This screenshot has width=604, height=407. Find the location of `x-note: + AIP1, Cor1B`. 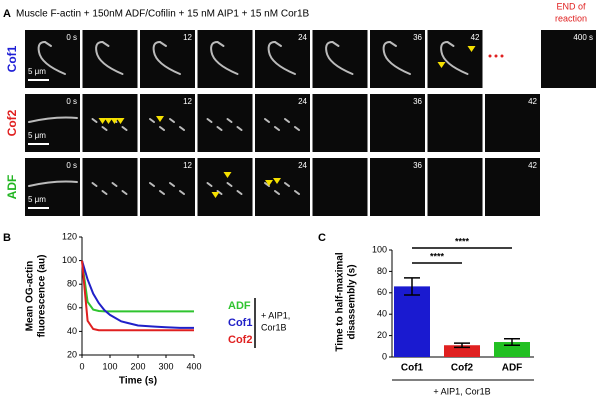

x-note: + AIP1, Cor1B is located at coordinates (461, 391).